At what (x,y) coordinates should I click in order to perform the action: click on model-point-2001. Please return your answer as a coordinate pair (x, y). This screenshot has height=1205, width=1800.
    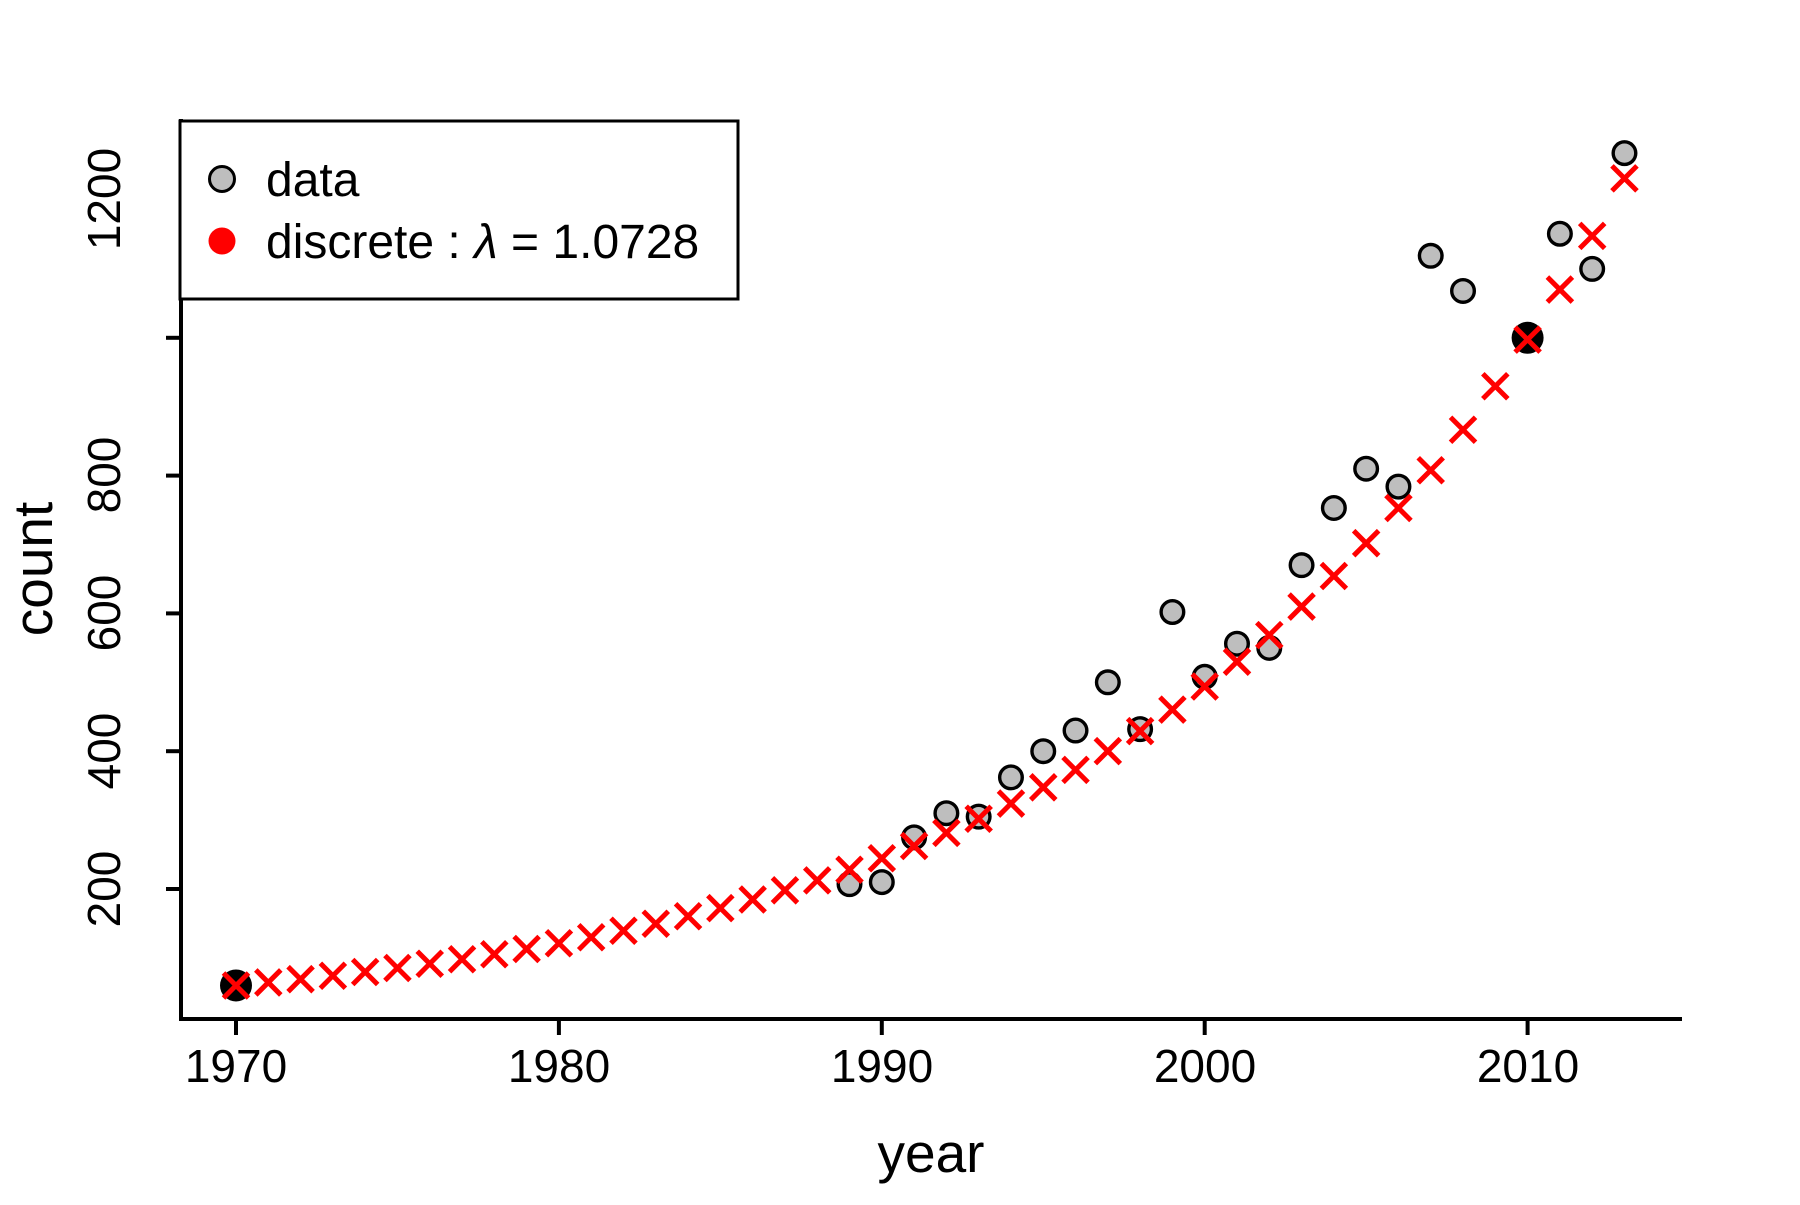
    Looking at the image, I should click on (1237, 661).